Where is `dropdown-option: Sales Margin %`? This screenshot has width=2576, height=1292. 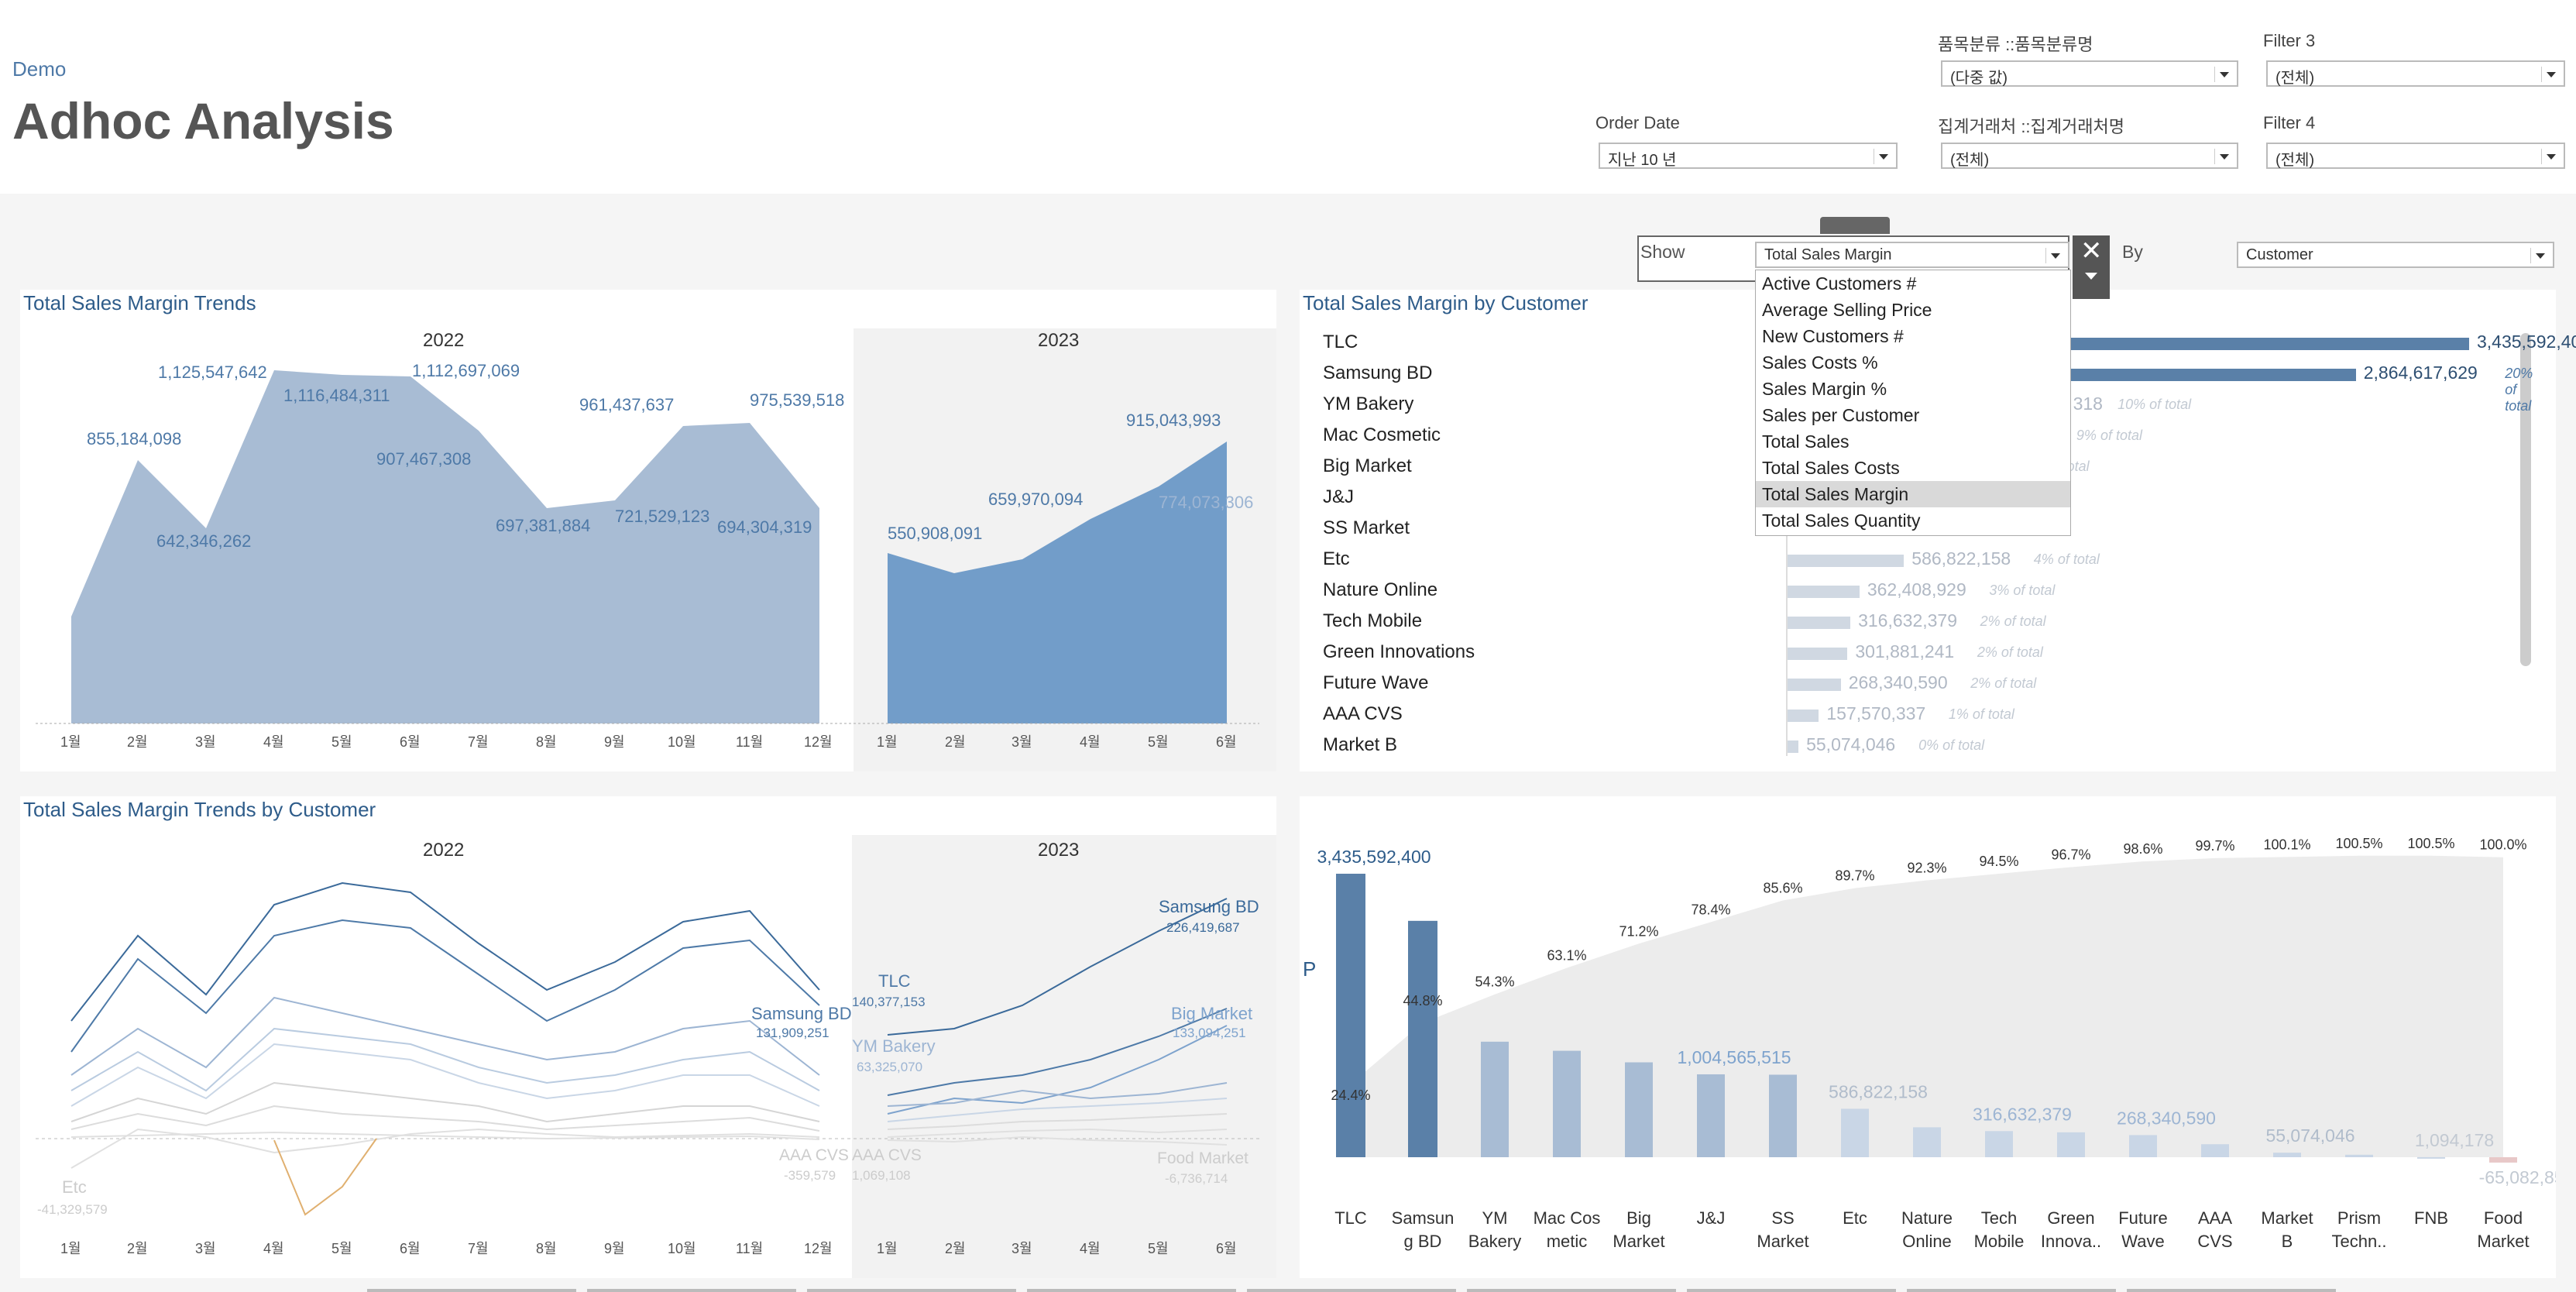
dropdown-option: Sales Margin % is located at coordinates (1824, 389).